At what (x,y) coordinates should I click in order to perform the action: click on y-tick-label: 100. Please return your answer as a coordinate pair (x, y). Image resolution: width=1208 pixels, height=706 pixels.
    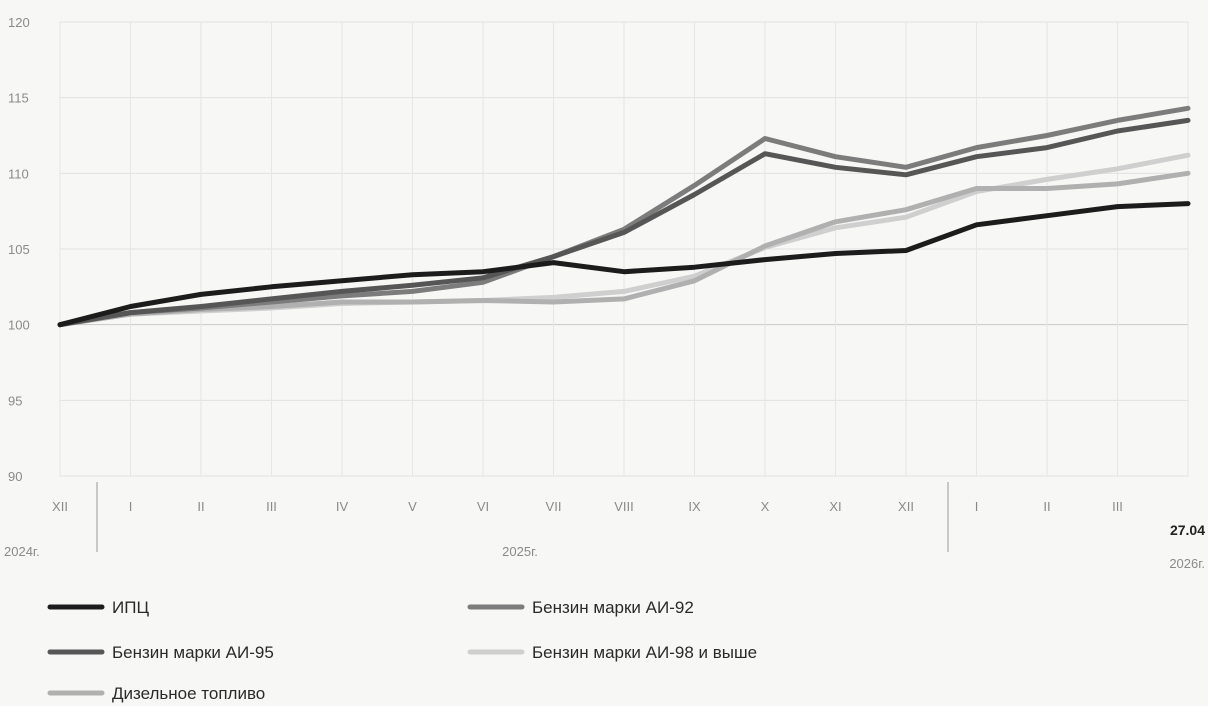
    Looking at the image, I should click on (19, 325).